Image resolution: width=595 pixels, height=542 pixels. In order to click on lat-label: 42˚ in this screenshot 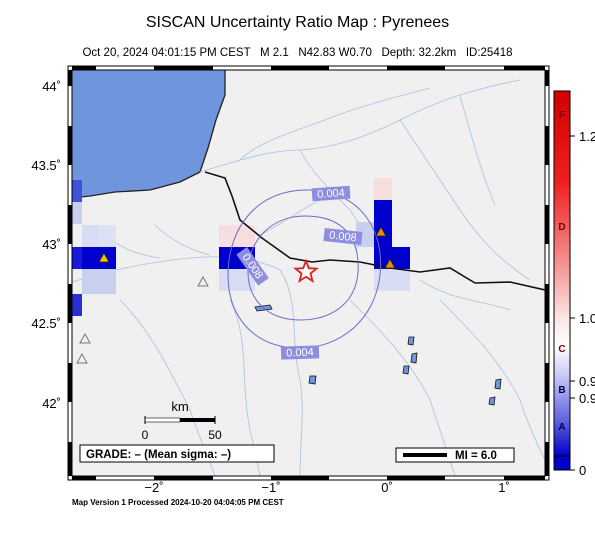, I will do `click(51, 403)`.